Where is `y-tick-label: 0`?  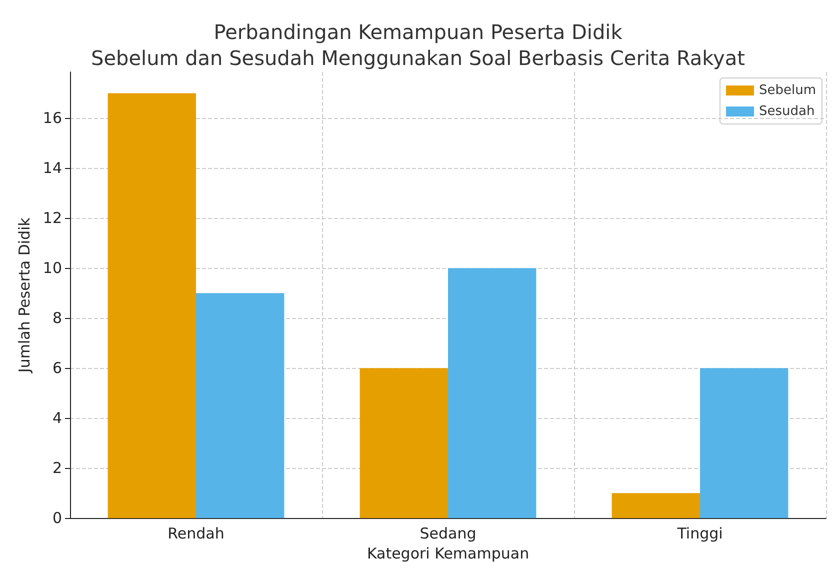
y-tick-label: 0 is located at coordinates (57, 518).